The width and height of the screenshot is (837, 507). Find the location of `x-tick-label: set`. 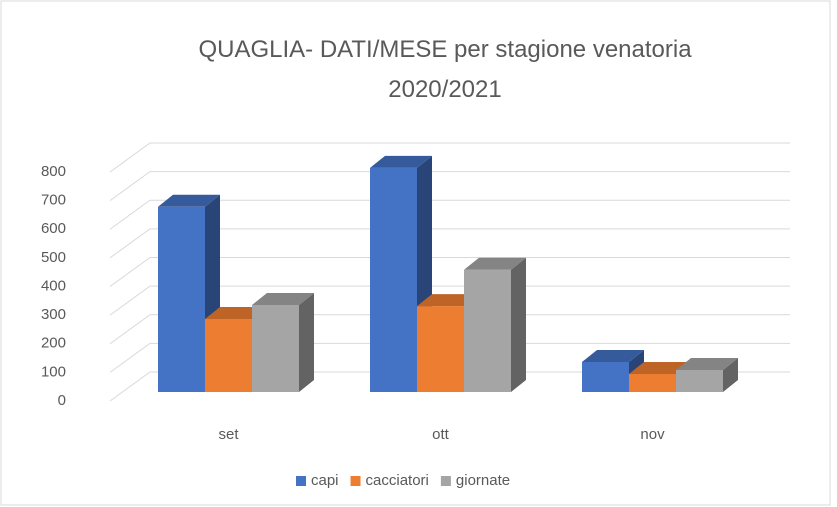

x-tick-label: set is located at coordinates (228, 434).